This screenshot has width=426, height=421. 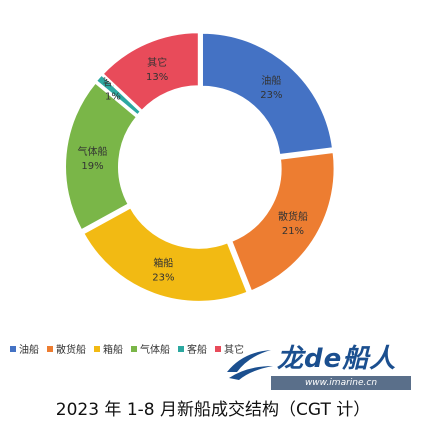 I want to click on slice-value-4: 1%, so click(x=113, y=97).